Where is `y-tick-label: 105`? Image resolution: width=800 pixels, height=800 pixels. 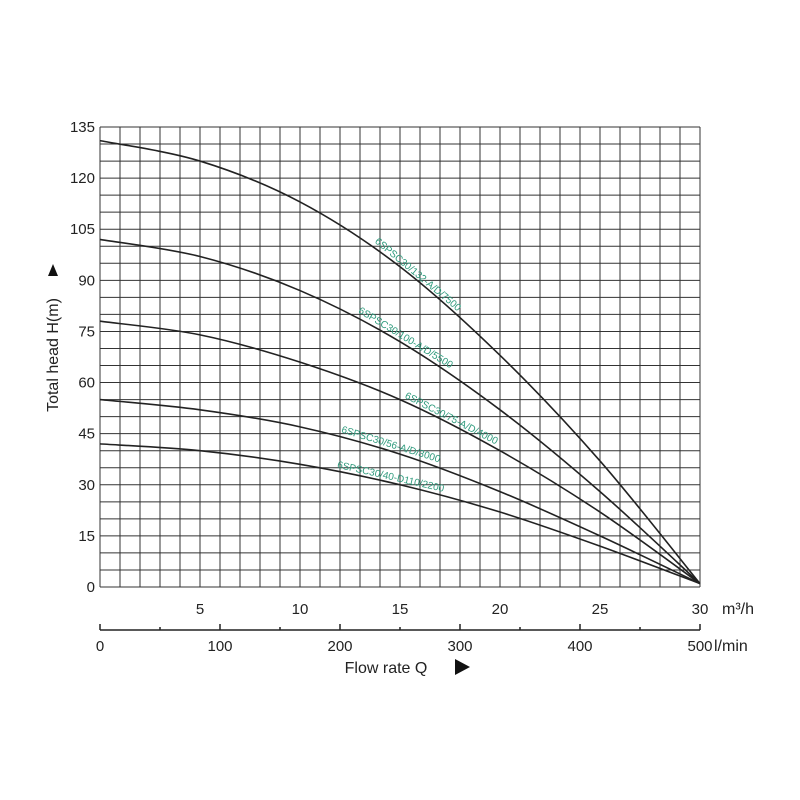
y-tick-label: 105 is located at coordinates (82, 229).